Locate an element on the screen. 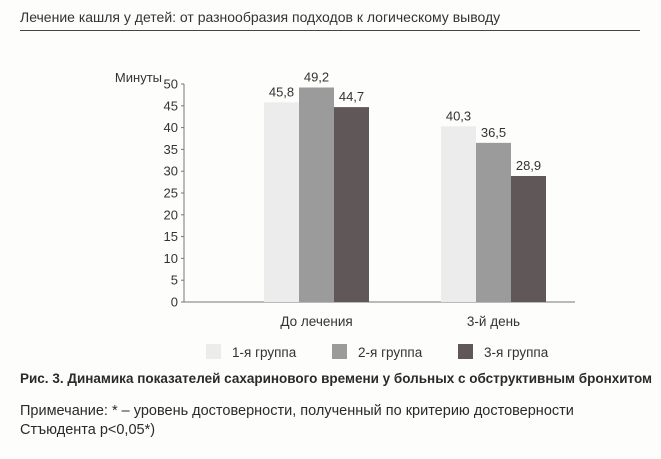 This screenshot has height=459, width=661. bar-value-label: 44,7 is located at coordinates (351, 96).